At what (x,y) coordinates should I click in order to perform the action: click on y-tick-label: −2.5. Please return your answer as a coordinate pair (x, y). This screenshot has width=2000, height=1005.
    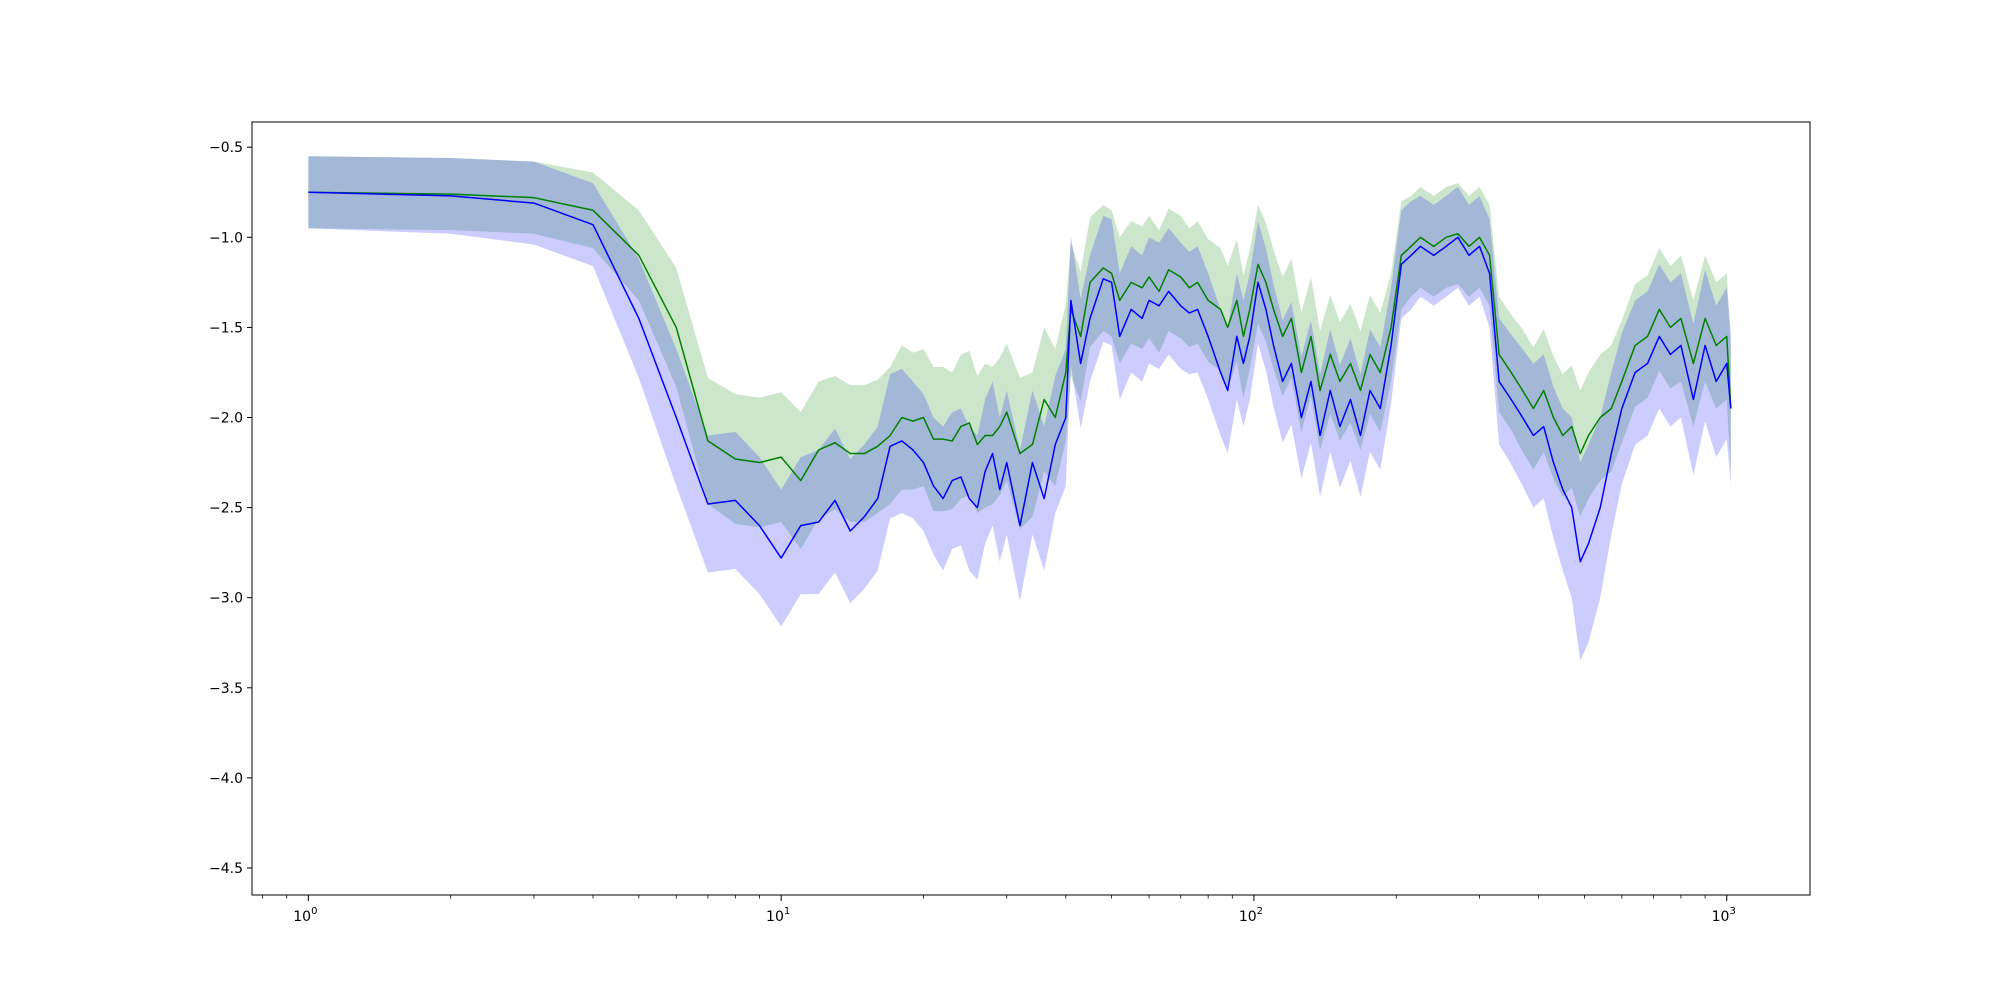
    Looking at the image, I should click on (226, 509).